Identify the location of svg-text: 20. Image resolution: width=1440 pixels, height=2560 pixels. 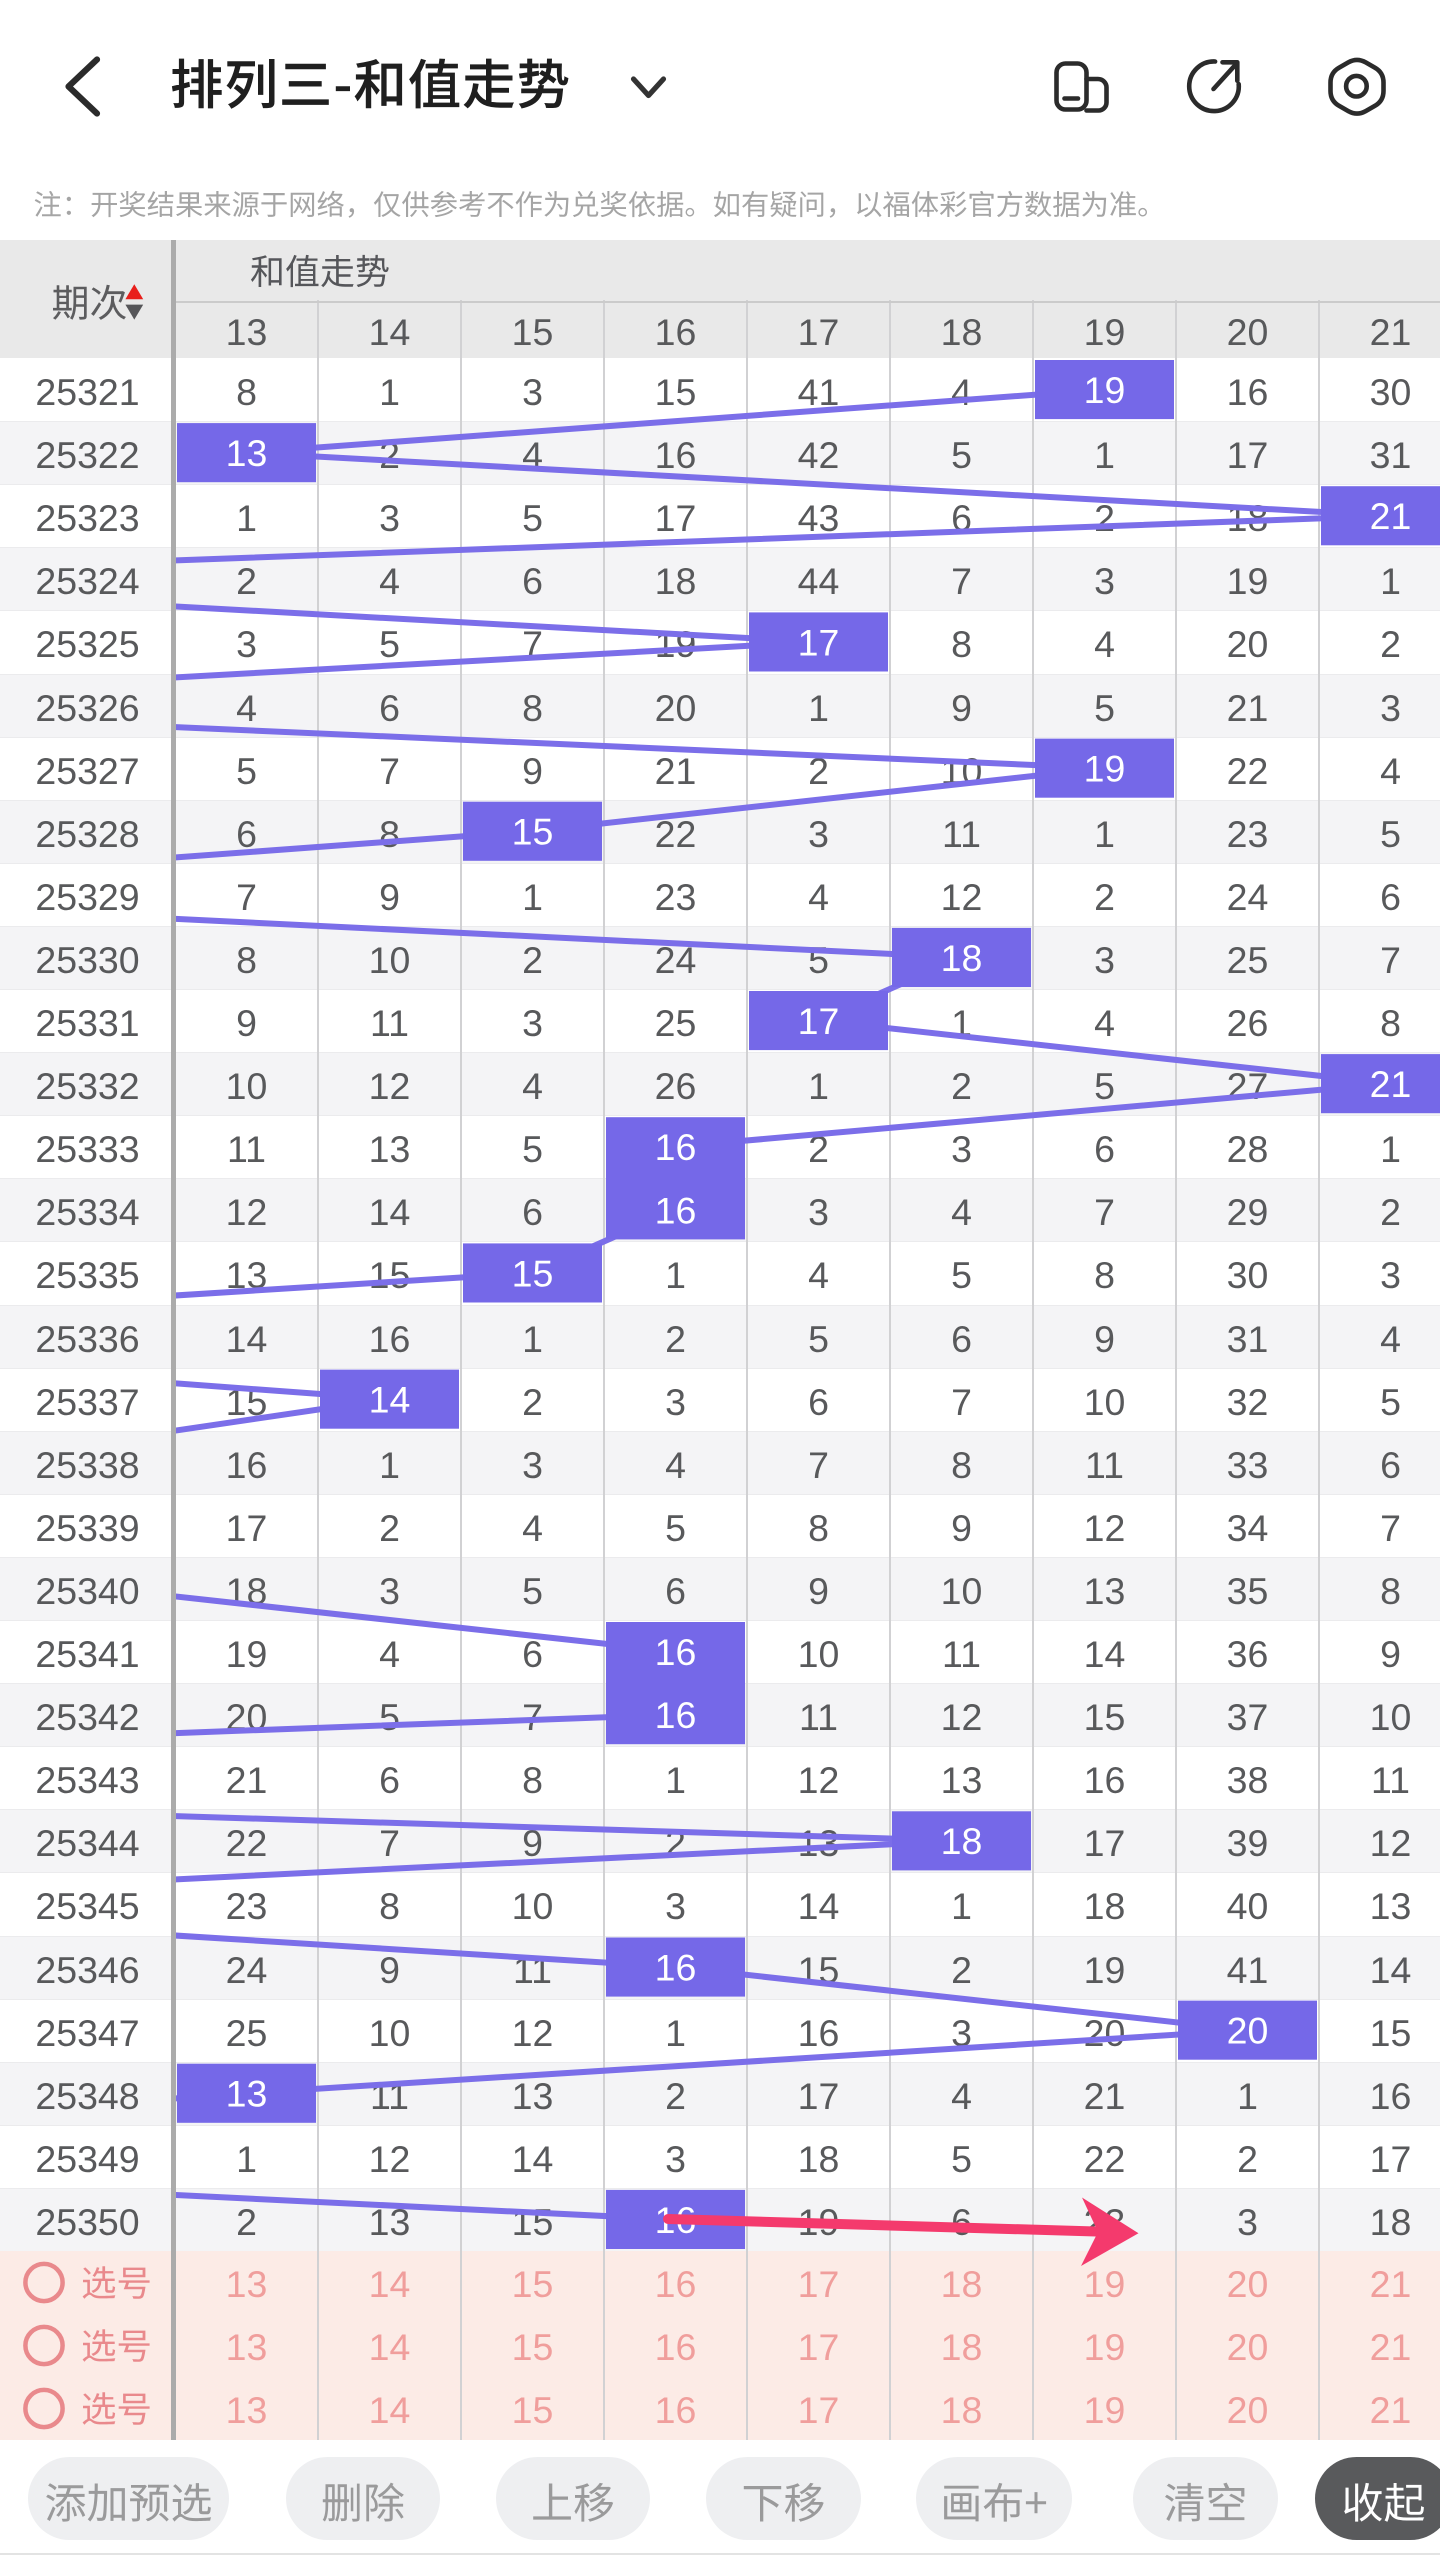
(1248, 2031).